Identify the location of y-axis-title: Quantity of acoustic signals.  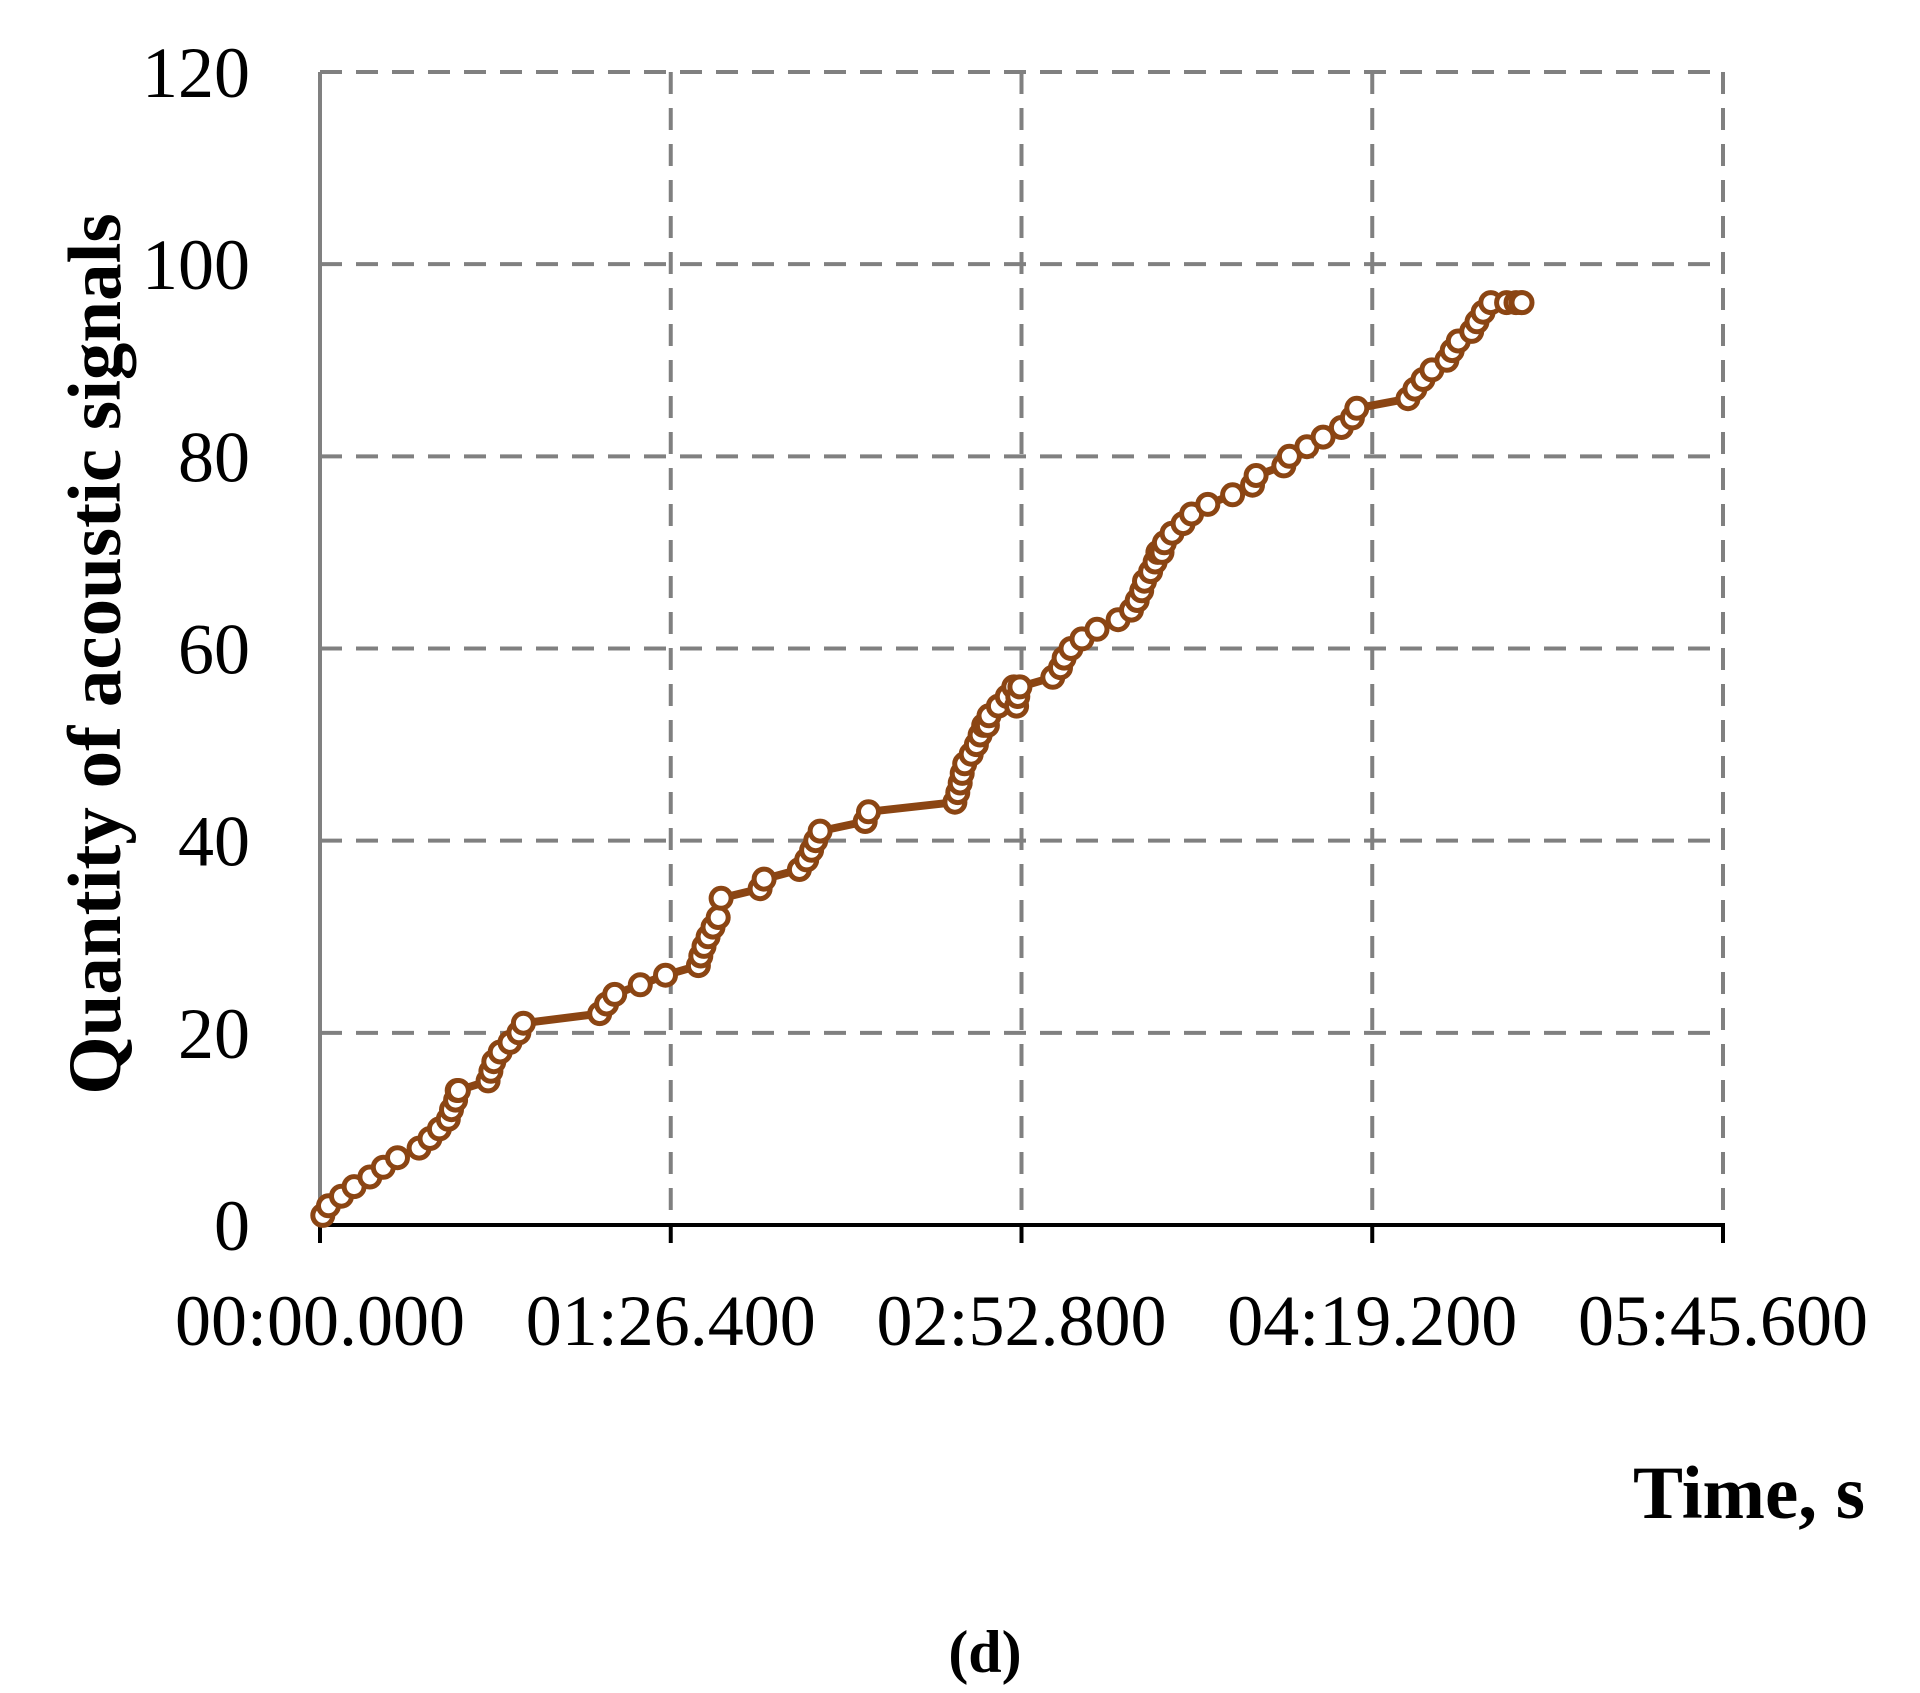
(95, 653).